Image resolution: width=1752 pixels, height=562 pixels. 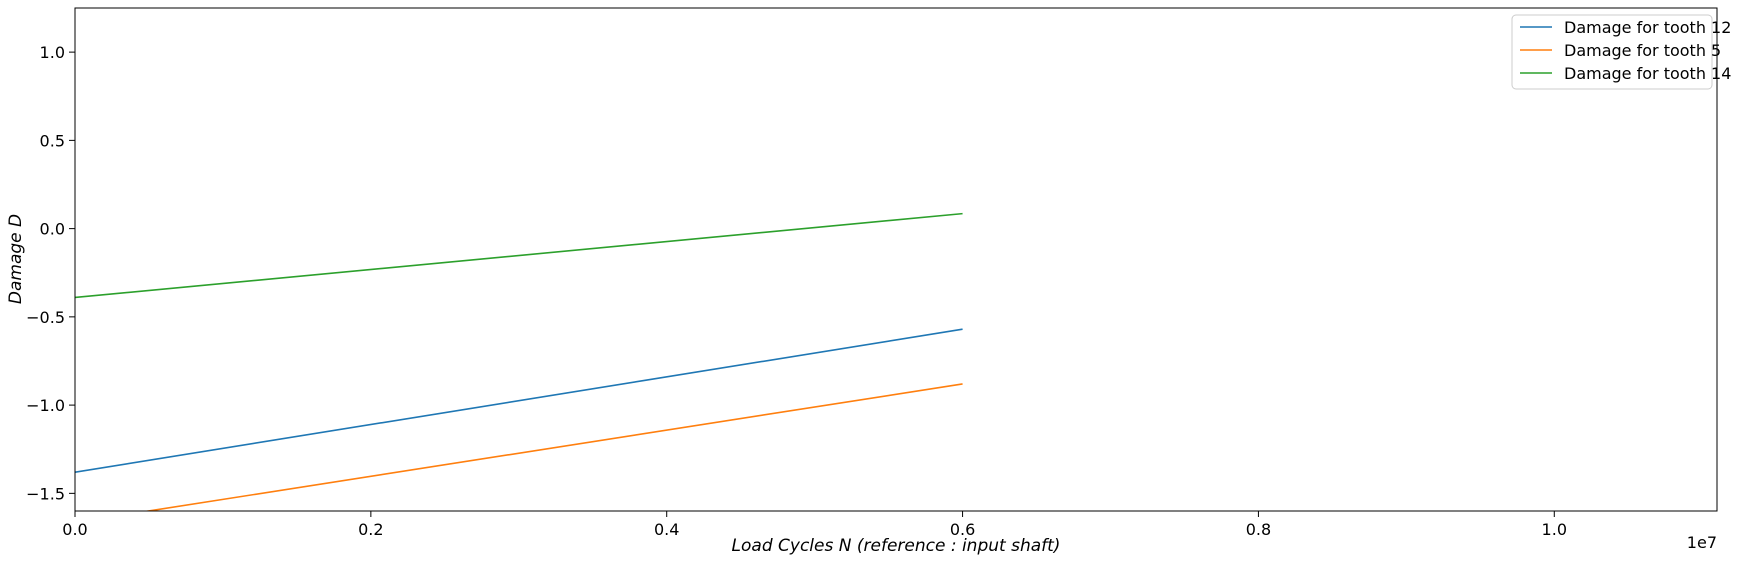 I want to click on legend-label-2: Damage for tooth 5, so click(x=1642, y=50).